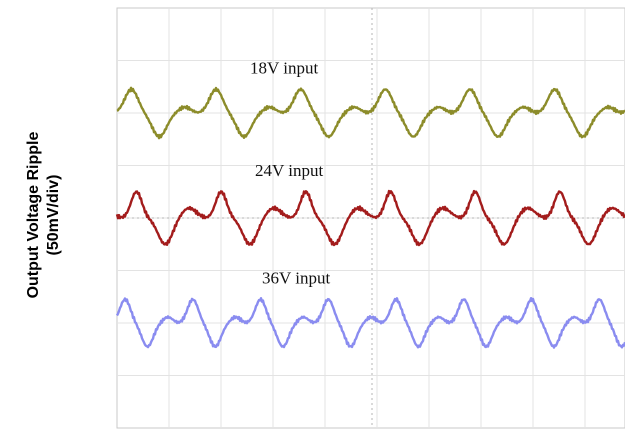 This screenshot has width=625, height=430. Describe the element at coordinates (53, 215) in the screenshot. I see `y-axis-label-line2: (50mV/div)` at that location.